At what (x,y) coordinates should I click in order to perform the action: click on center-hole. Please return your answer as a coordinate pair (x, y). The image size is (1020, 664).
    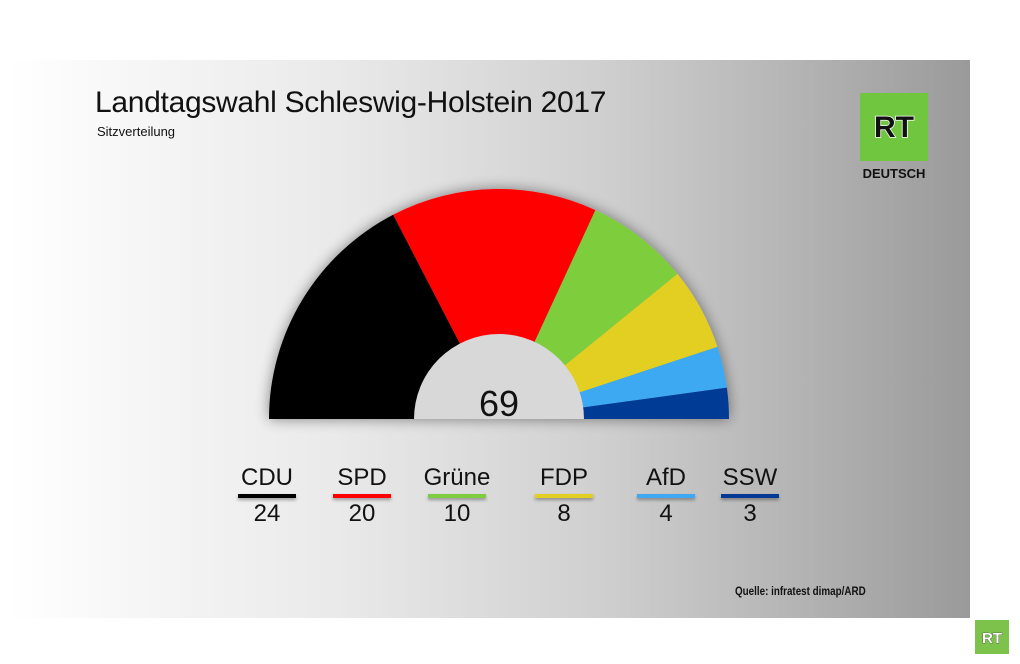
    Looking at the image, I should click on (499, 376).